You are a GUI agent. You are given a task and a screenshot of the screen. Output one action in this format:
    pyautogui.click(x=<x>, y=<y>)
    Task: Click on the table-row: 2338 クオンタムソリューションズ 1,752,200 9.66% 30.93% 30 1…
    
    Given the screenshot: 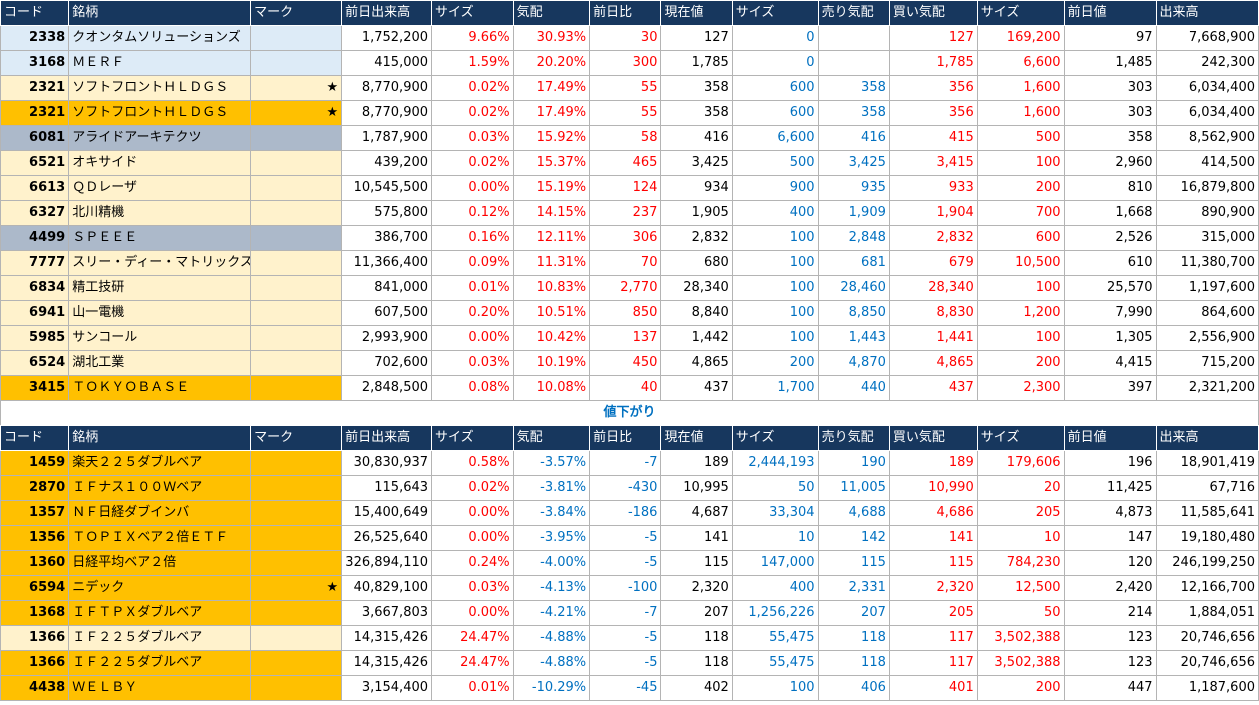 What is the action you would take?
    pyautogui.click(x=629, y=38)
    